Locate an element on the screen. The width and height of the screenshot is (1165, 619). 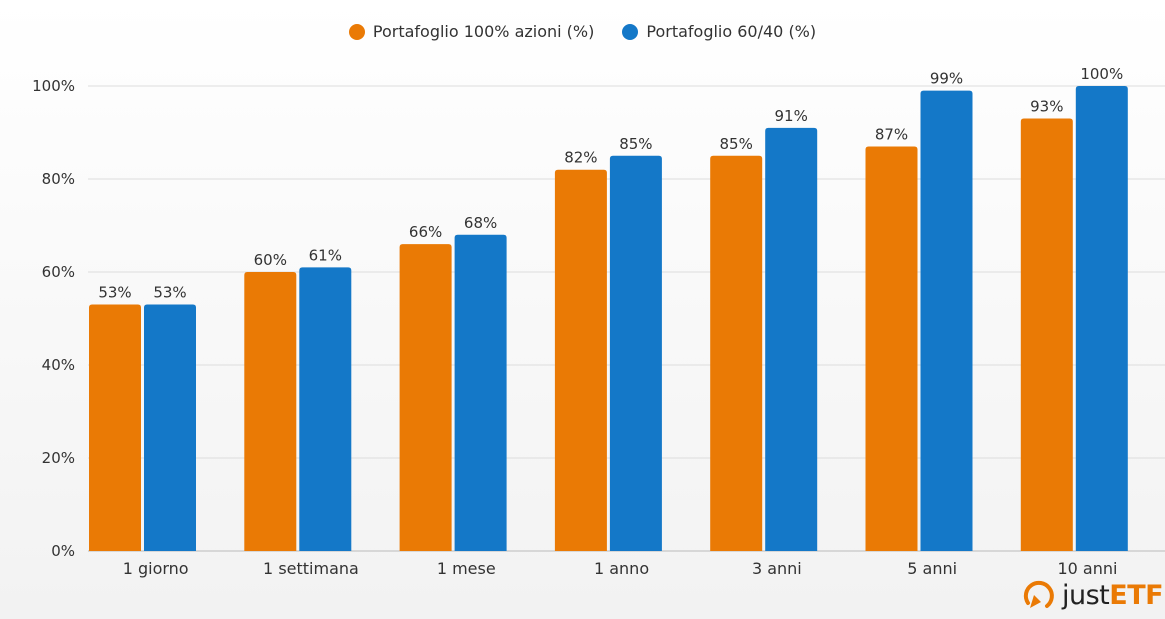
justetf-logo: justETF is located at coordinates (1093, 595).